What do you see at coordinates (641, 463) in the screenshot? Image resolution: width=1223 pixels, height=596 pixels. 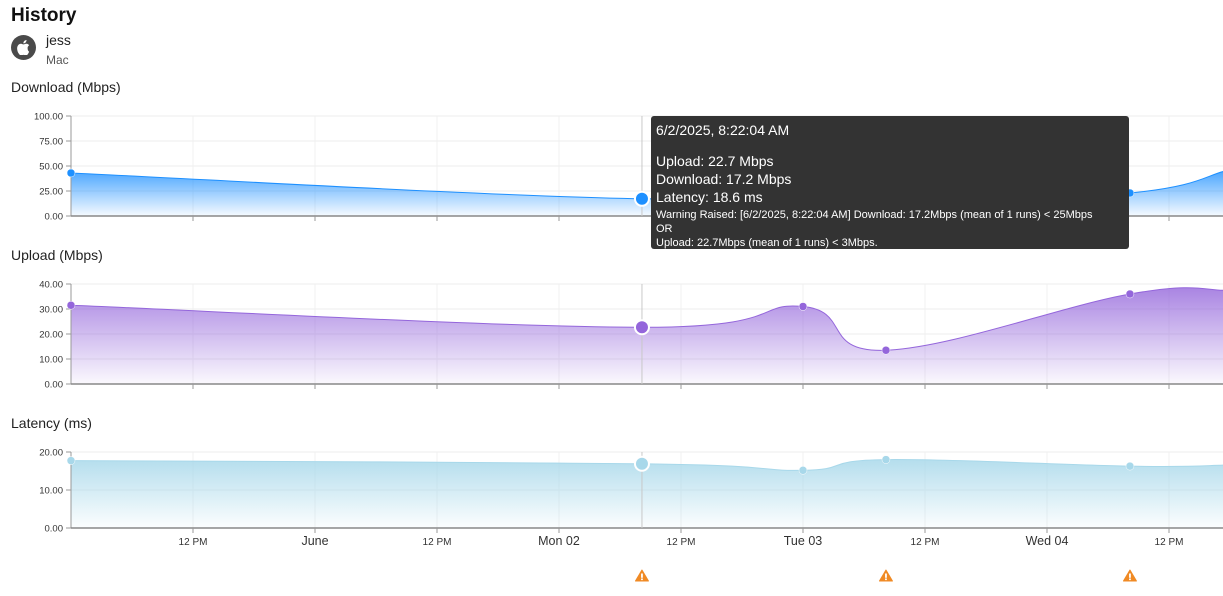 I see `latency-point-highlight` at bounding box center [641, 463].